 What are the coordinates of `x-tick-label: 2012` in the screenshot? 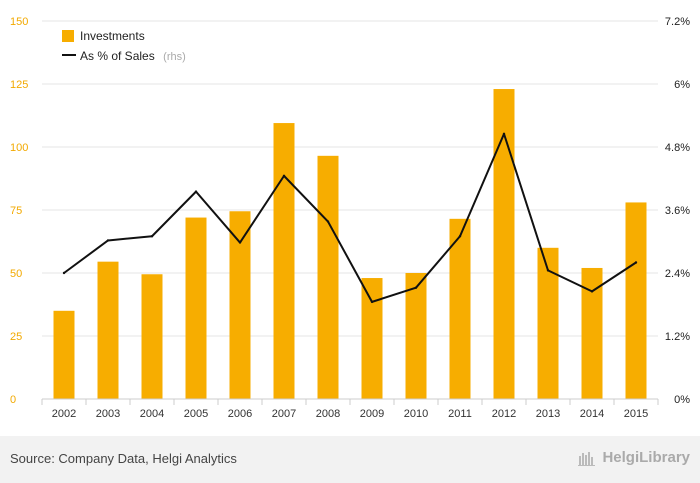 It's located at (504, 414).